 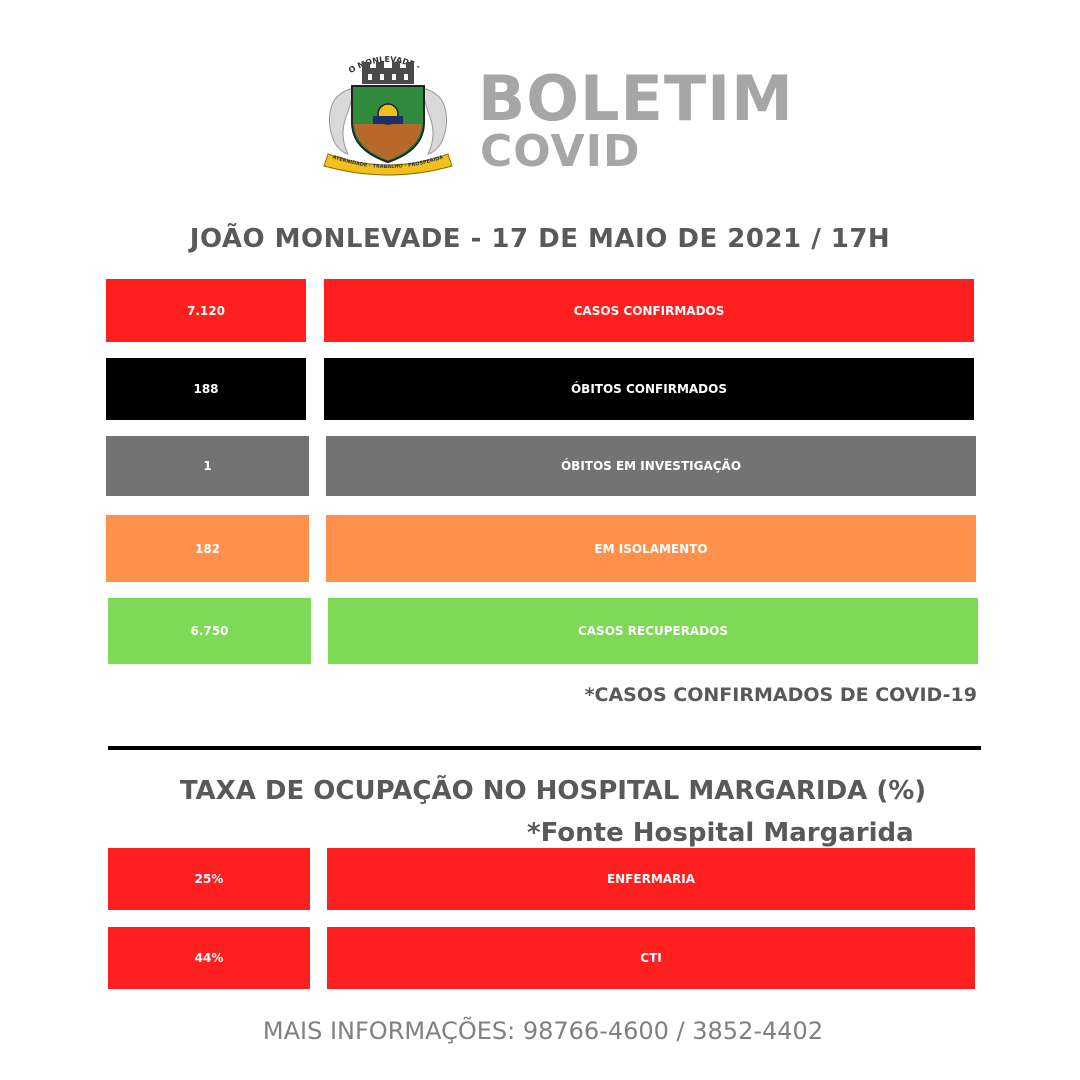 What do you see at coordinates (207, 548) in the screenshot?
I see `in-isolation-value: 182` at bounding box center [207, 548].